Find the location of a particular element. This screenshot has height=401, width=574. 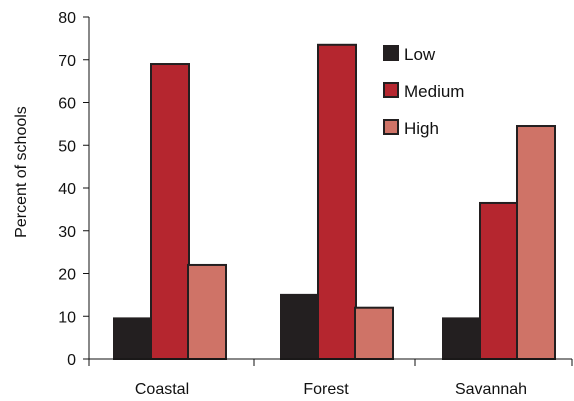

y-tick-label-30: 30 is located at coordinates (67, 232).